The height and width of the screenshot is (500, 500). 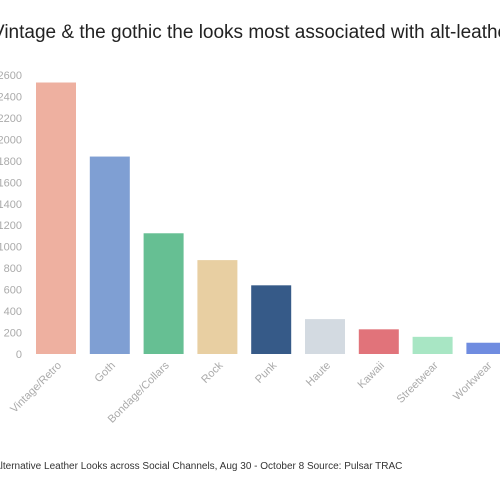 I want to click on x-tick-label: Streetwear, so click(x=418, y=382).